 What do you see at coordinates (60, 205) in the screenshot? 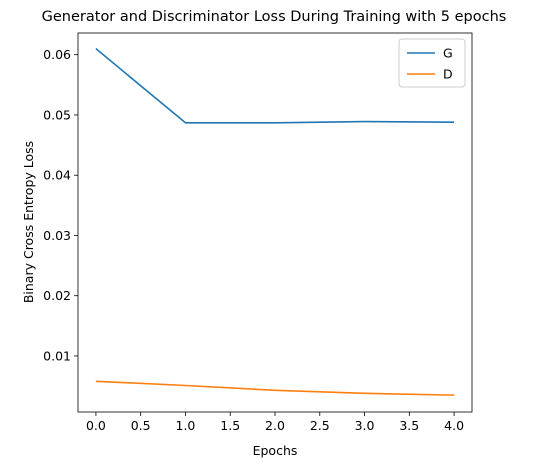
I see `y-axis-ticks: 0.01 0.02 0.03 0.04 0.05 0.06` at bounding box center [60, 205].